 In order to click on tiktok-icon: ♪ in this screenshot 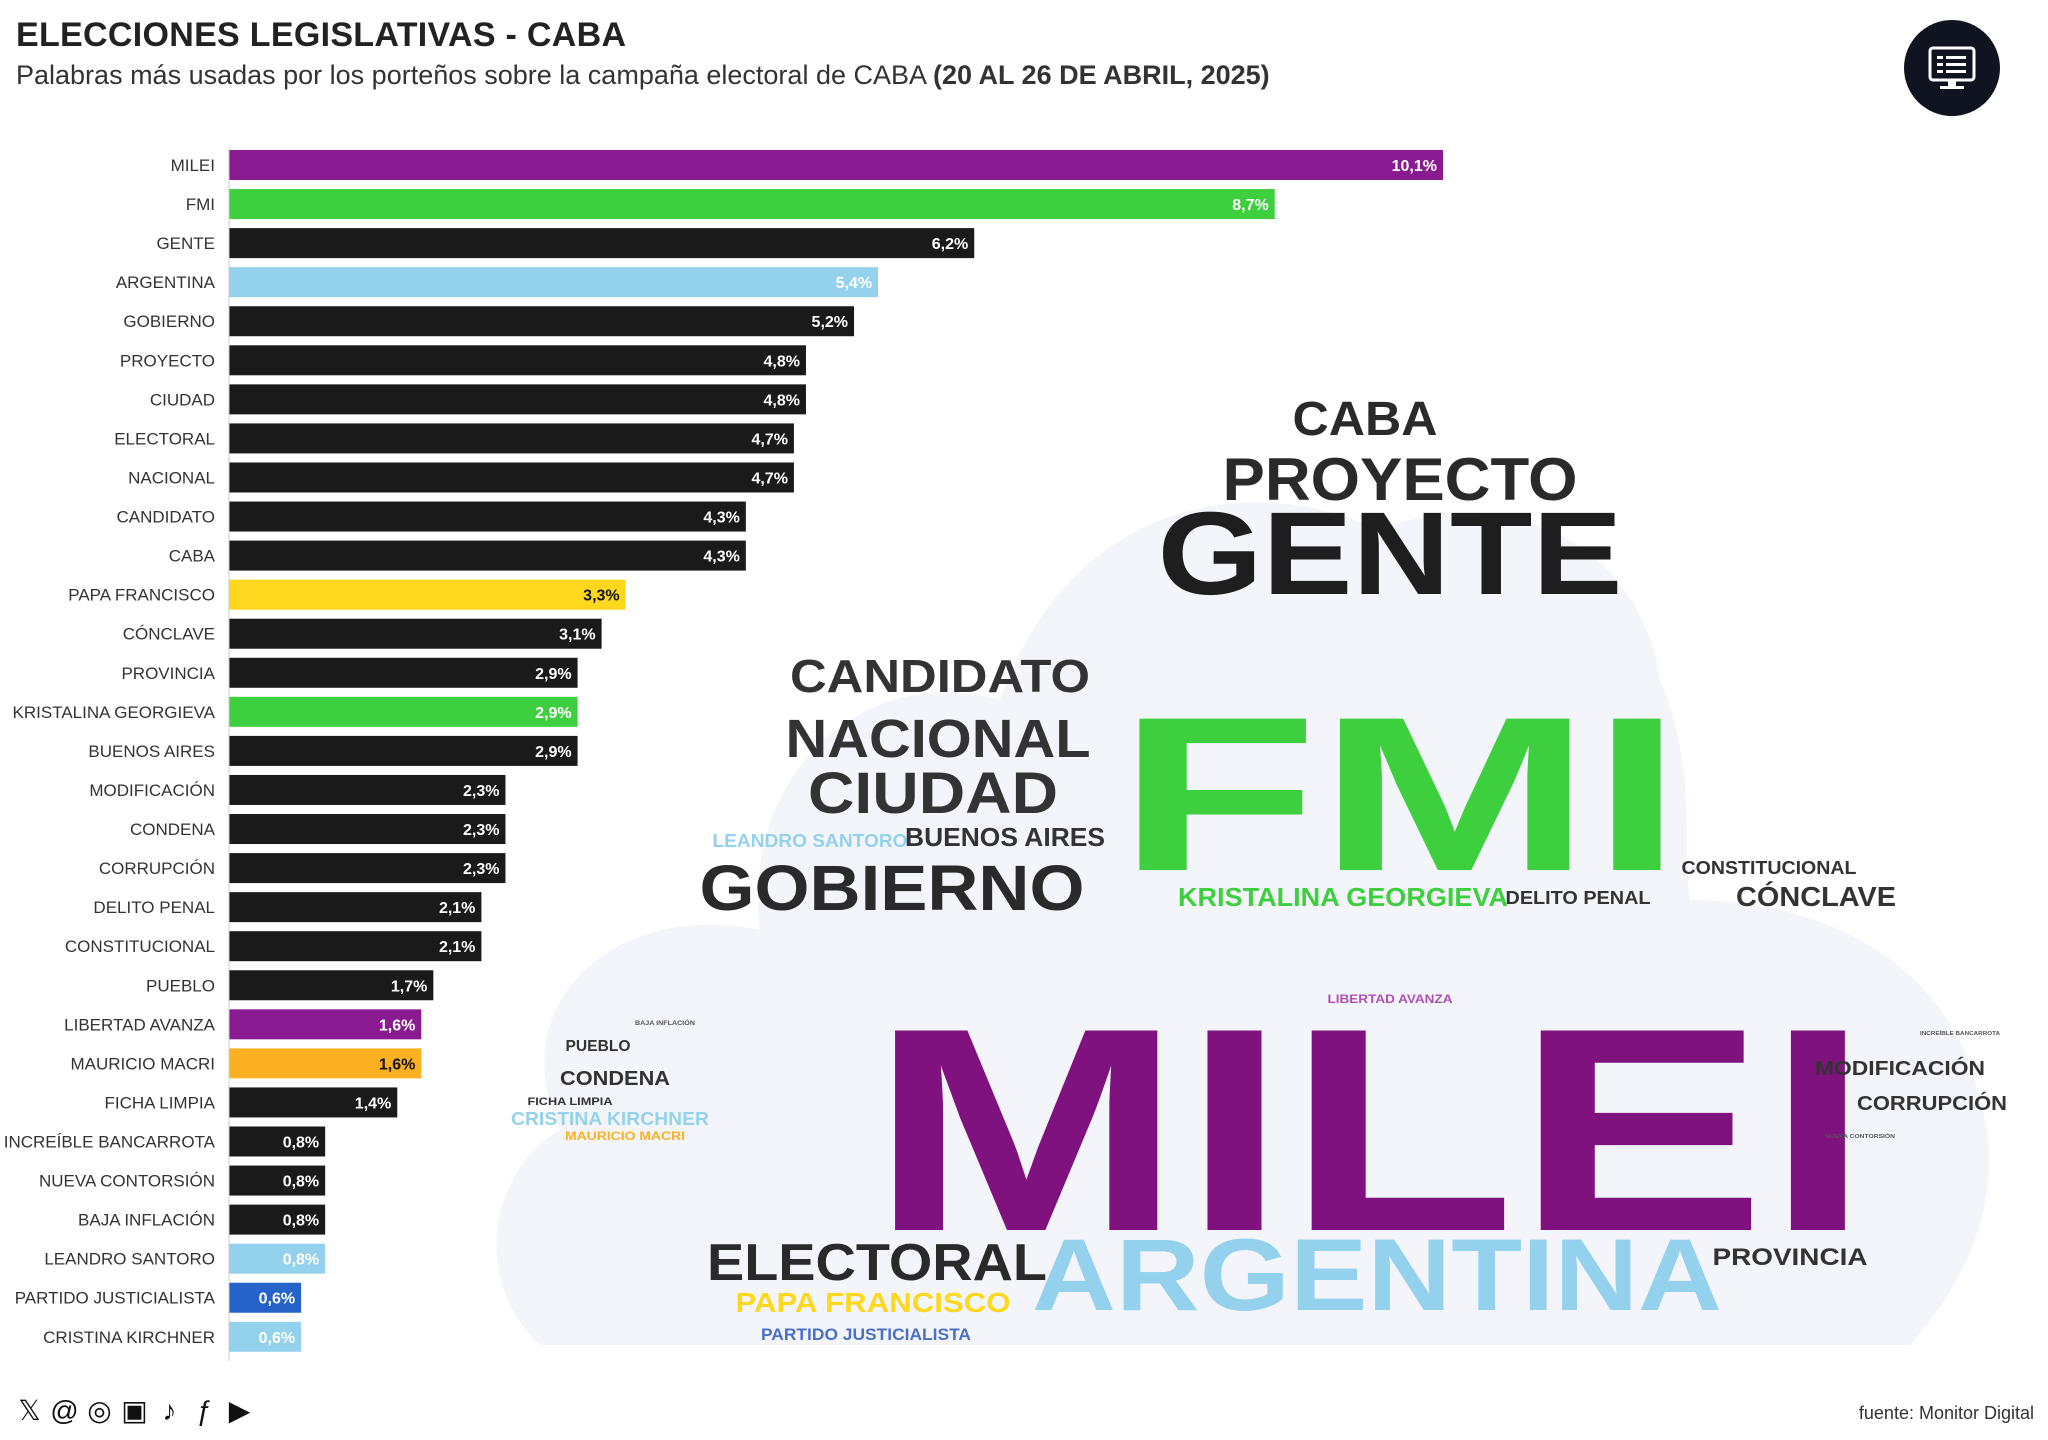, I will do `click(169, 1410)`.